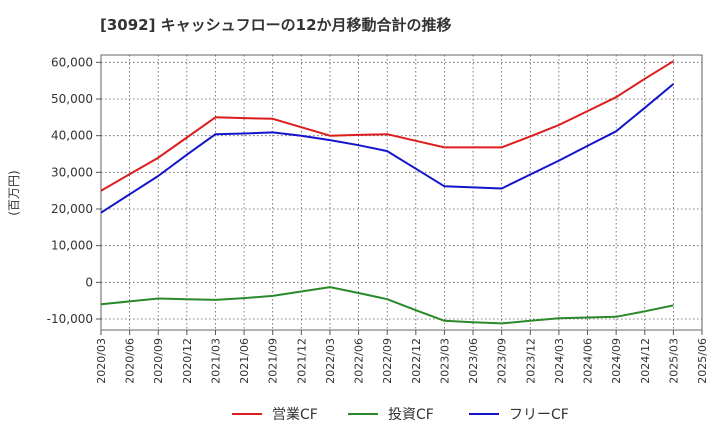 This screenshot has width=720, height=440. I want to click on x-tick-label: 2023/06, so click(473, 361).